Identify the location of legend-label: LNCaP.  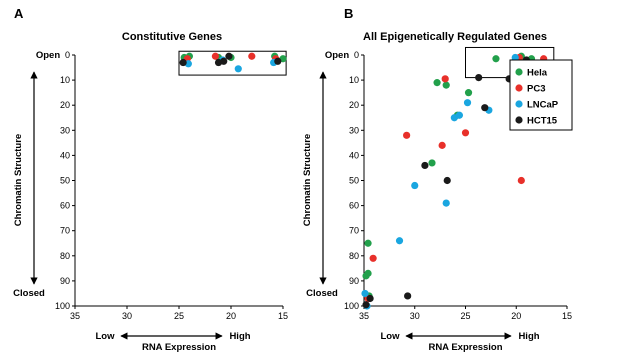
(543, 105).